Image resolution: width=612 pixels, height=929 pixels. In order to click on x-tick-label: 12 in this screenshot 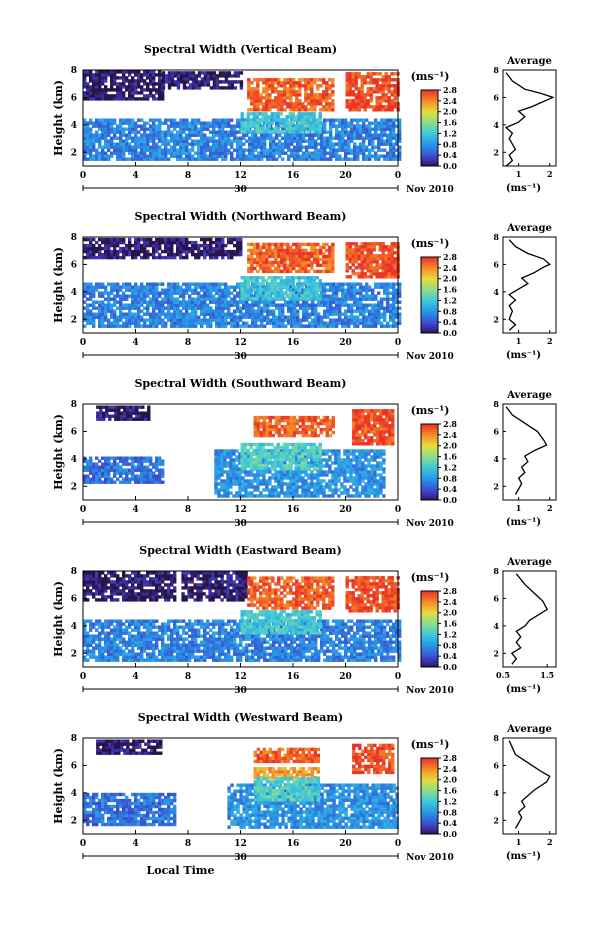, I will do `click(240, 343)`.